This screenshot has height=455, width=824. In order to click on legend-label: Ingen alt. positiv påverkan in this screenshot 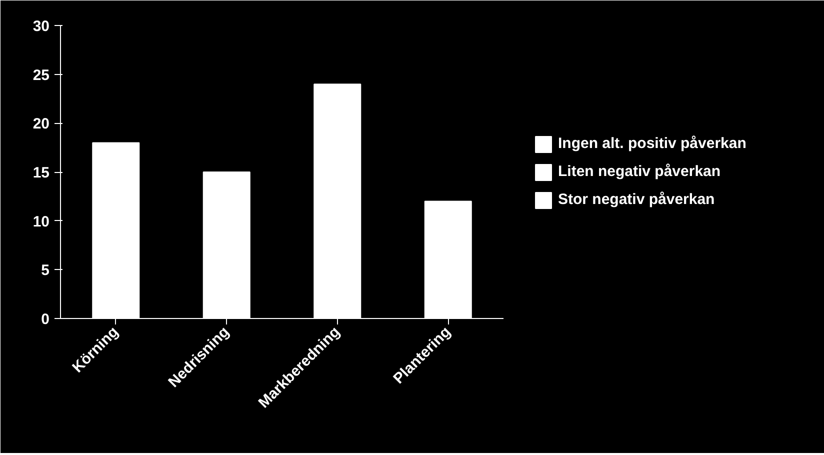, I will do `click(652, 143)`.